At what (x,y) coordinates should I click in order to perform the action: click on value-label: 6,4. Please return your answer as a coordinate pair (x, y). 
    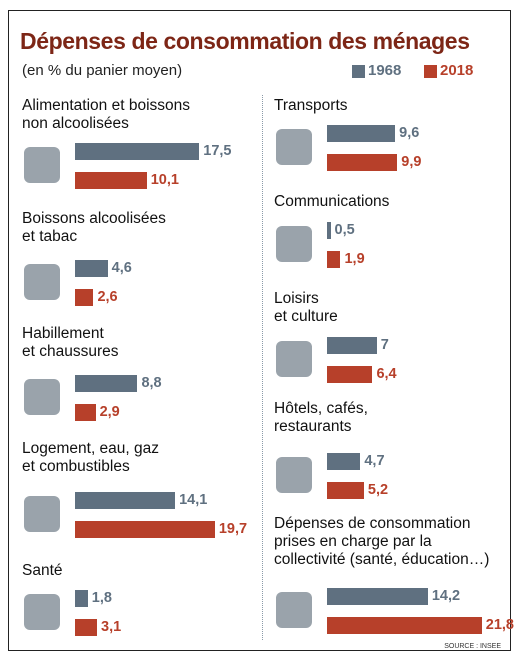
    Looking at the image, I should click on (386, 374).